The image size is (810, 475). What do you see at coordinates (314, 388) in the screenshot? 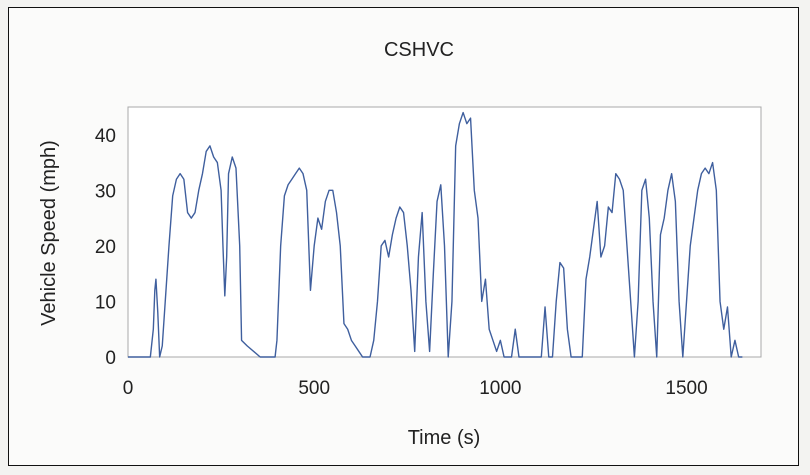
I see `x-tick-label: 500` at bounding box center [314, 388].